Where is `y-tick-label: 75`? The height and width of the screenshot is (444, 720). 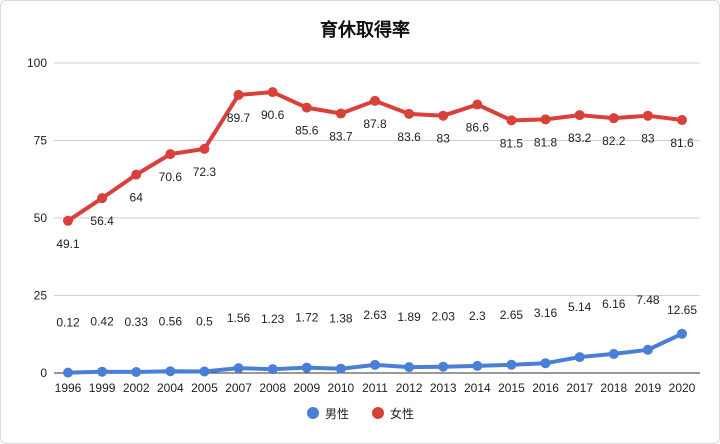
y-tick-label: 75 is located at coordinates (41, 141).